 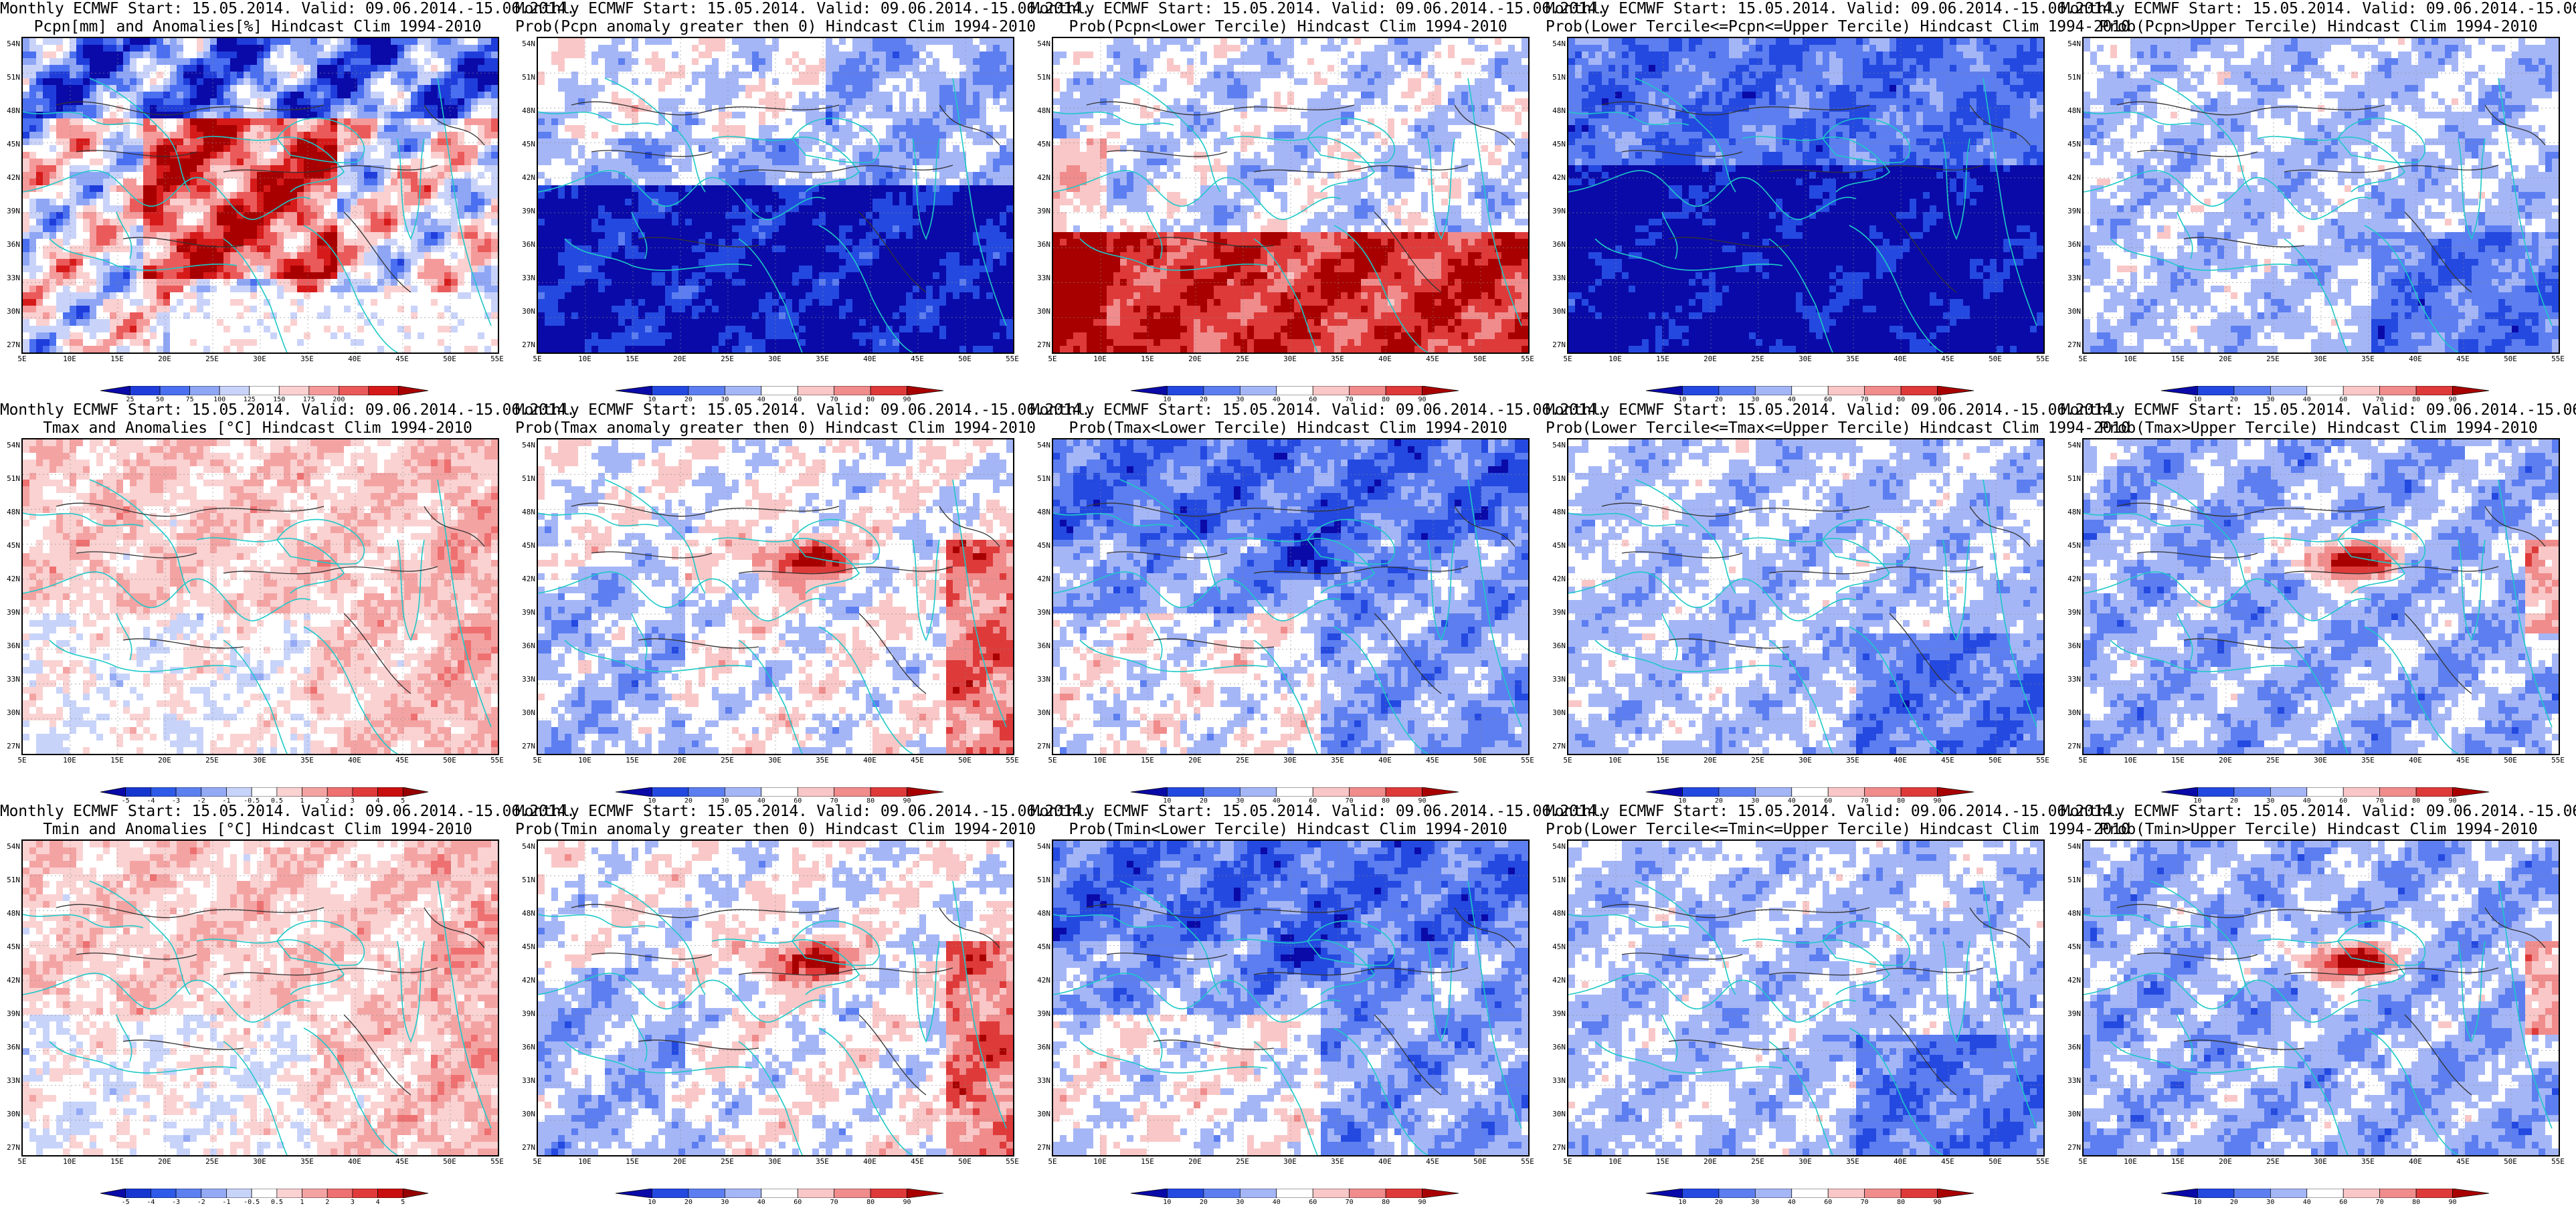 What do you see at coordinates (302, 1202) in the screenshot?
I see `colorbar-tick-label: 1` at bounding box center [302, 1202].